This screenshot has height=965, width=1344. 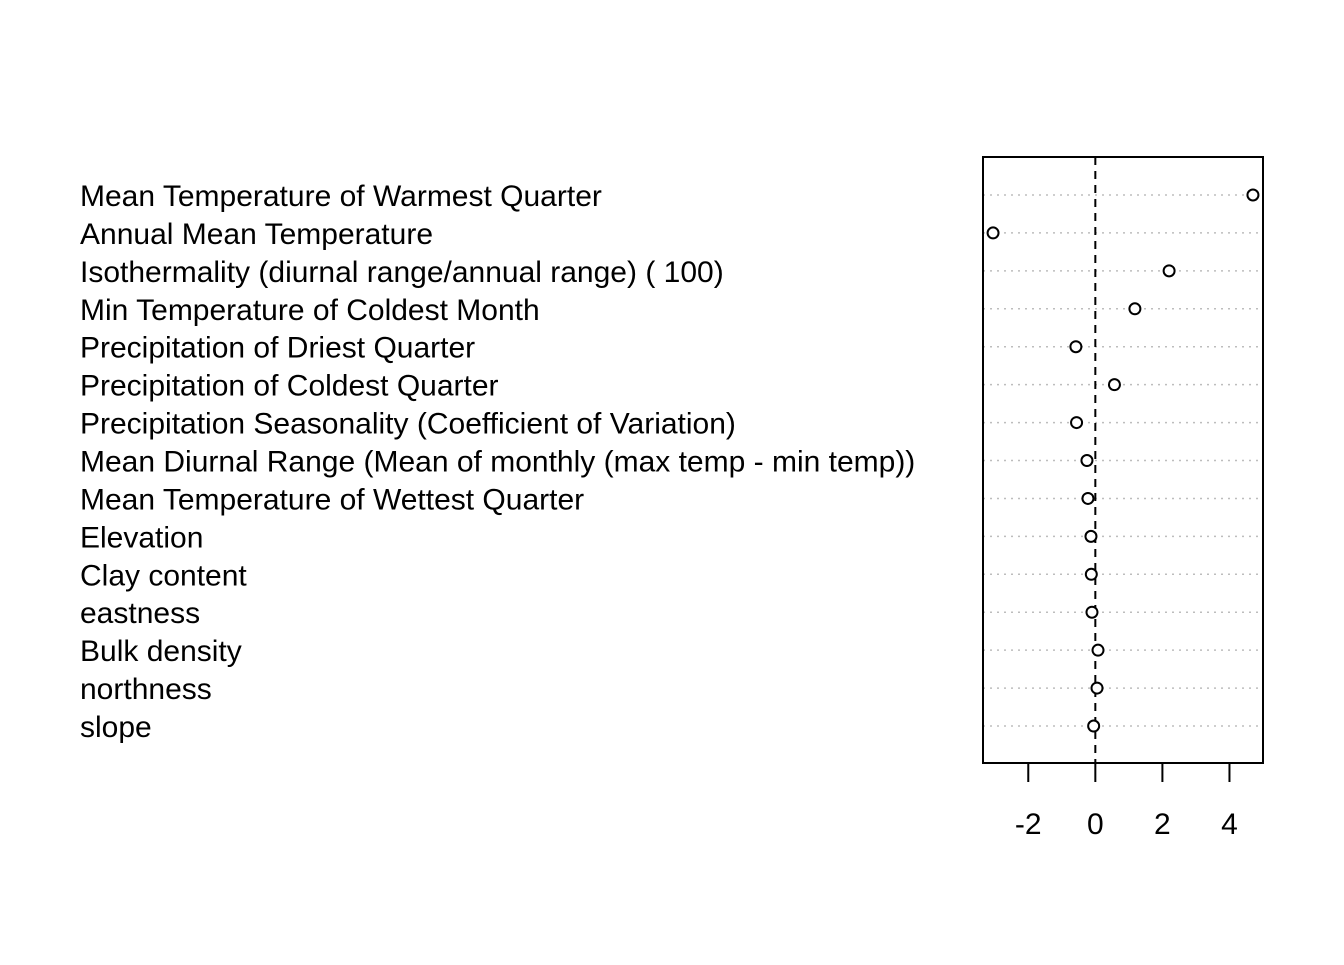 I want to click on x-tick-label: 2, so click(x=1162, y=824).